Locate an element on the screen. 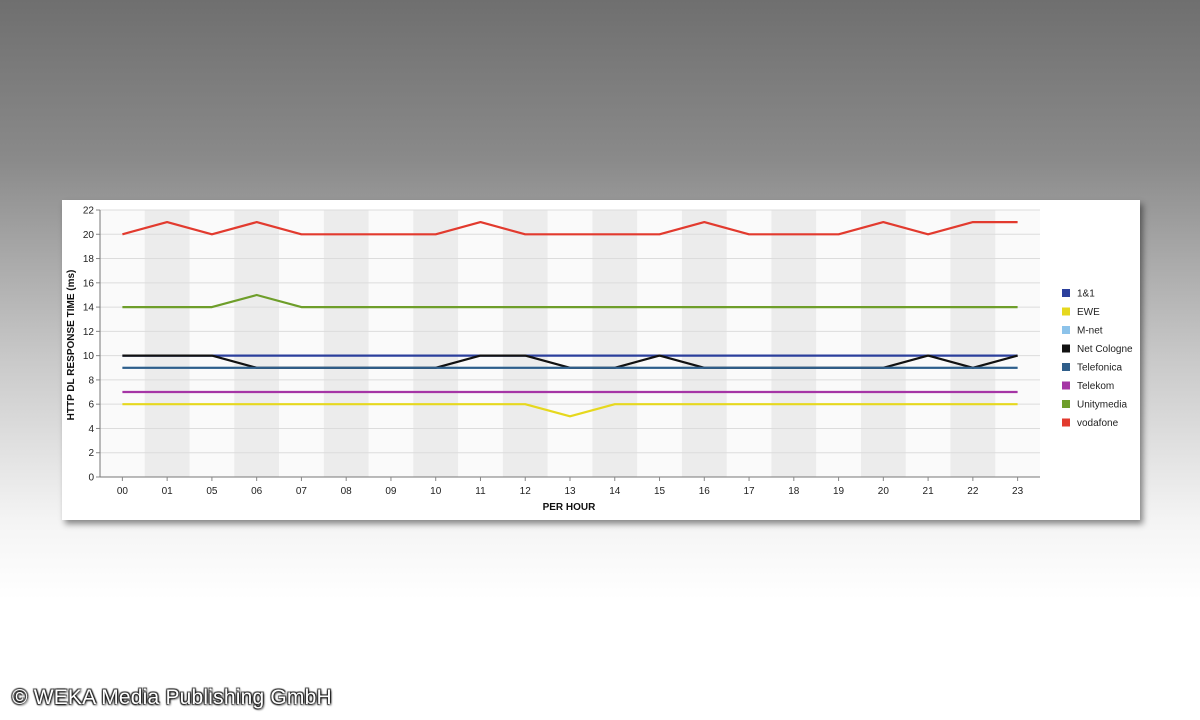 This screenshot has height=720, width=1200. x-tick-label: 01 is located at coordinates (168, 491).